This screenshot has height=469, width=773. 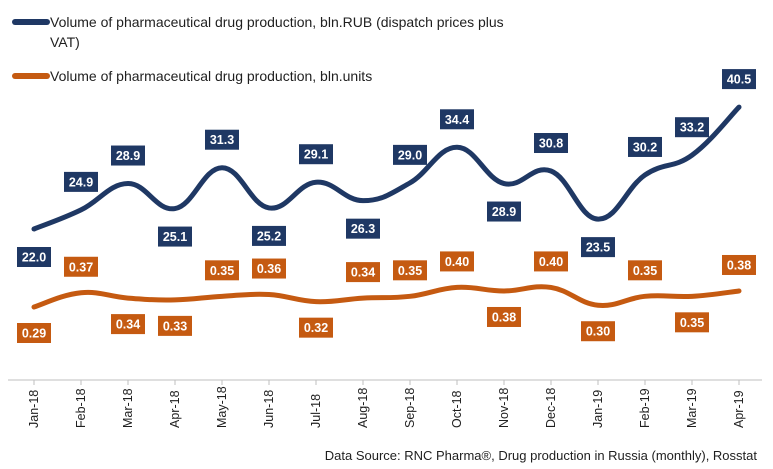 I want to click on data-label: 0.29, so click(x=34, y=333).